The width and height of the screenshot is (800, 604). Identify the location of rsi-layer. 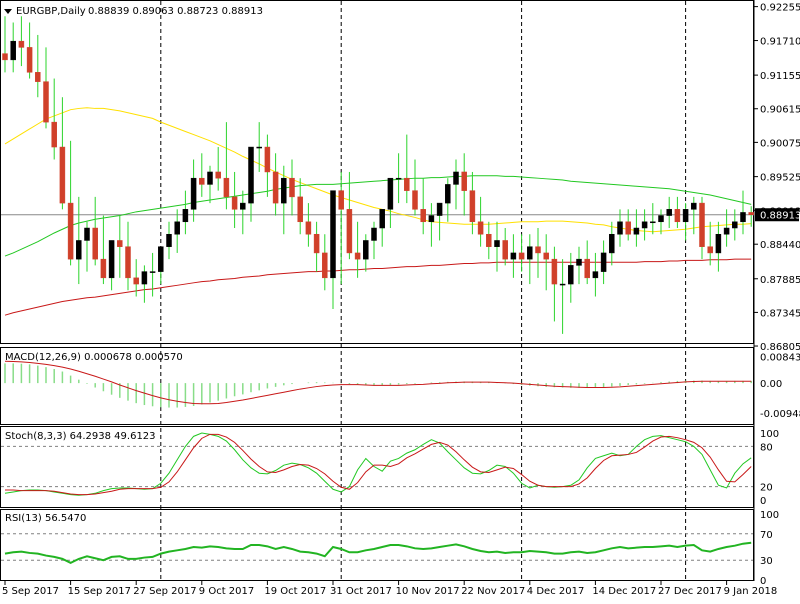
(377, 548).